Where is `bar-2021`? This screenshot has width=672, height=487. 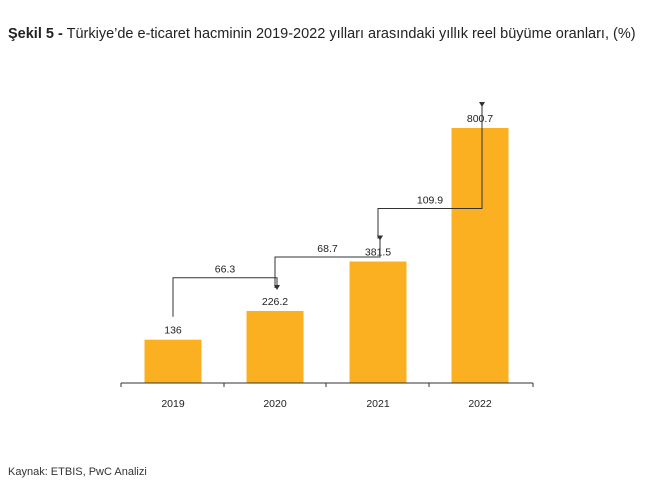
bar-2021 is located at coordinates (378, 322).